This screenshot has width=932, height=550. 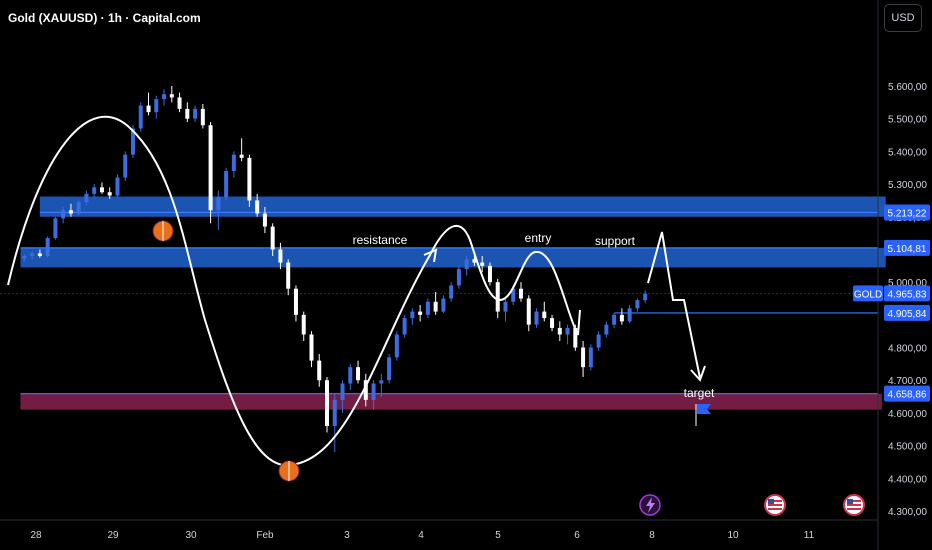 What do you see at coordinates (191, 535) in the screenshot?
I see `x-tick-label-2: 30` at bounding box center [191, 535].